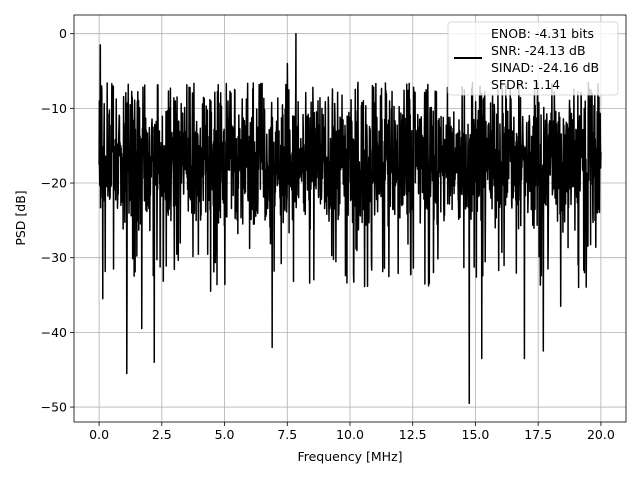 This screenshot has width=640, height=480. I want to click on x-tick-label: 5.0, so click(225, 434).